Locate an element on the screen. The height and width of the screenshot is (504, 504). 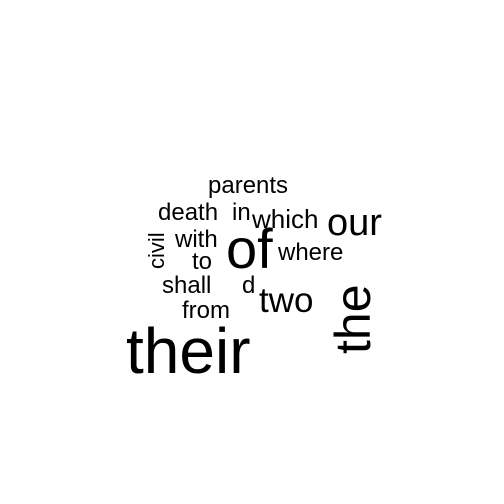
word-civil: civil is located at coordinates (156, 250).